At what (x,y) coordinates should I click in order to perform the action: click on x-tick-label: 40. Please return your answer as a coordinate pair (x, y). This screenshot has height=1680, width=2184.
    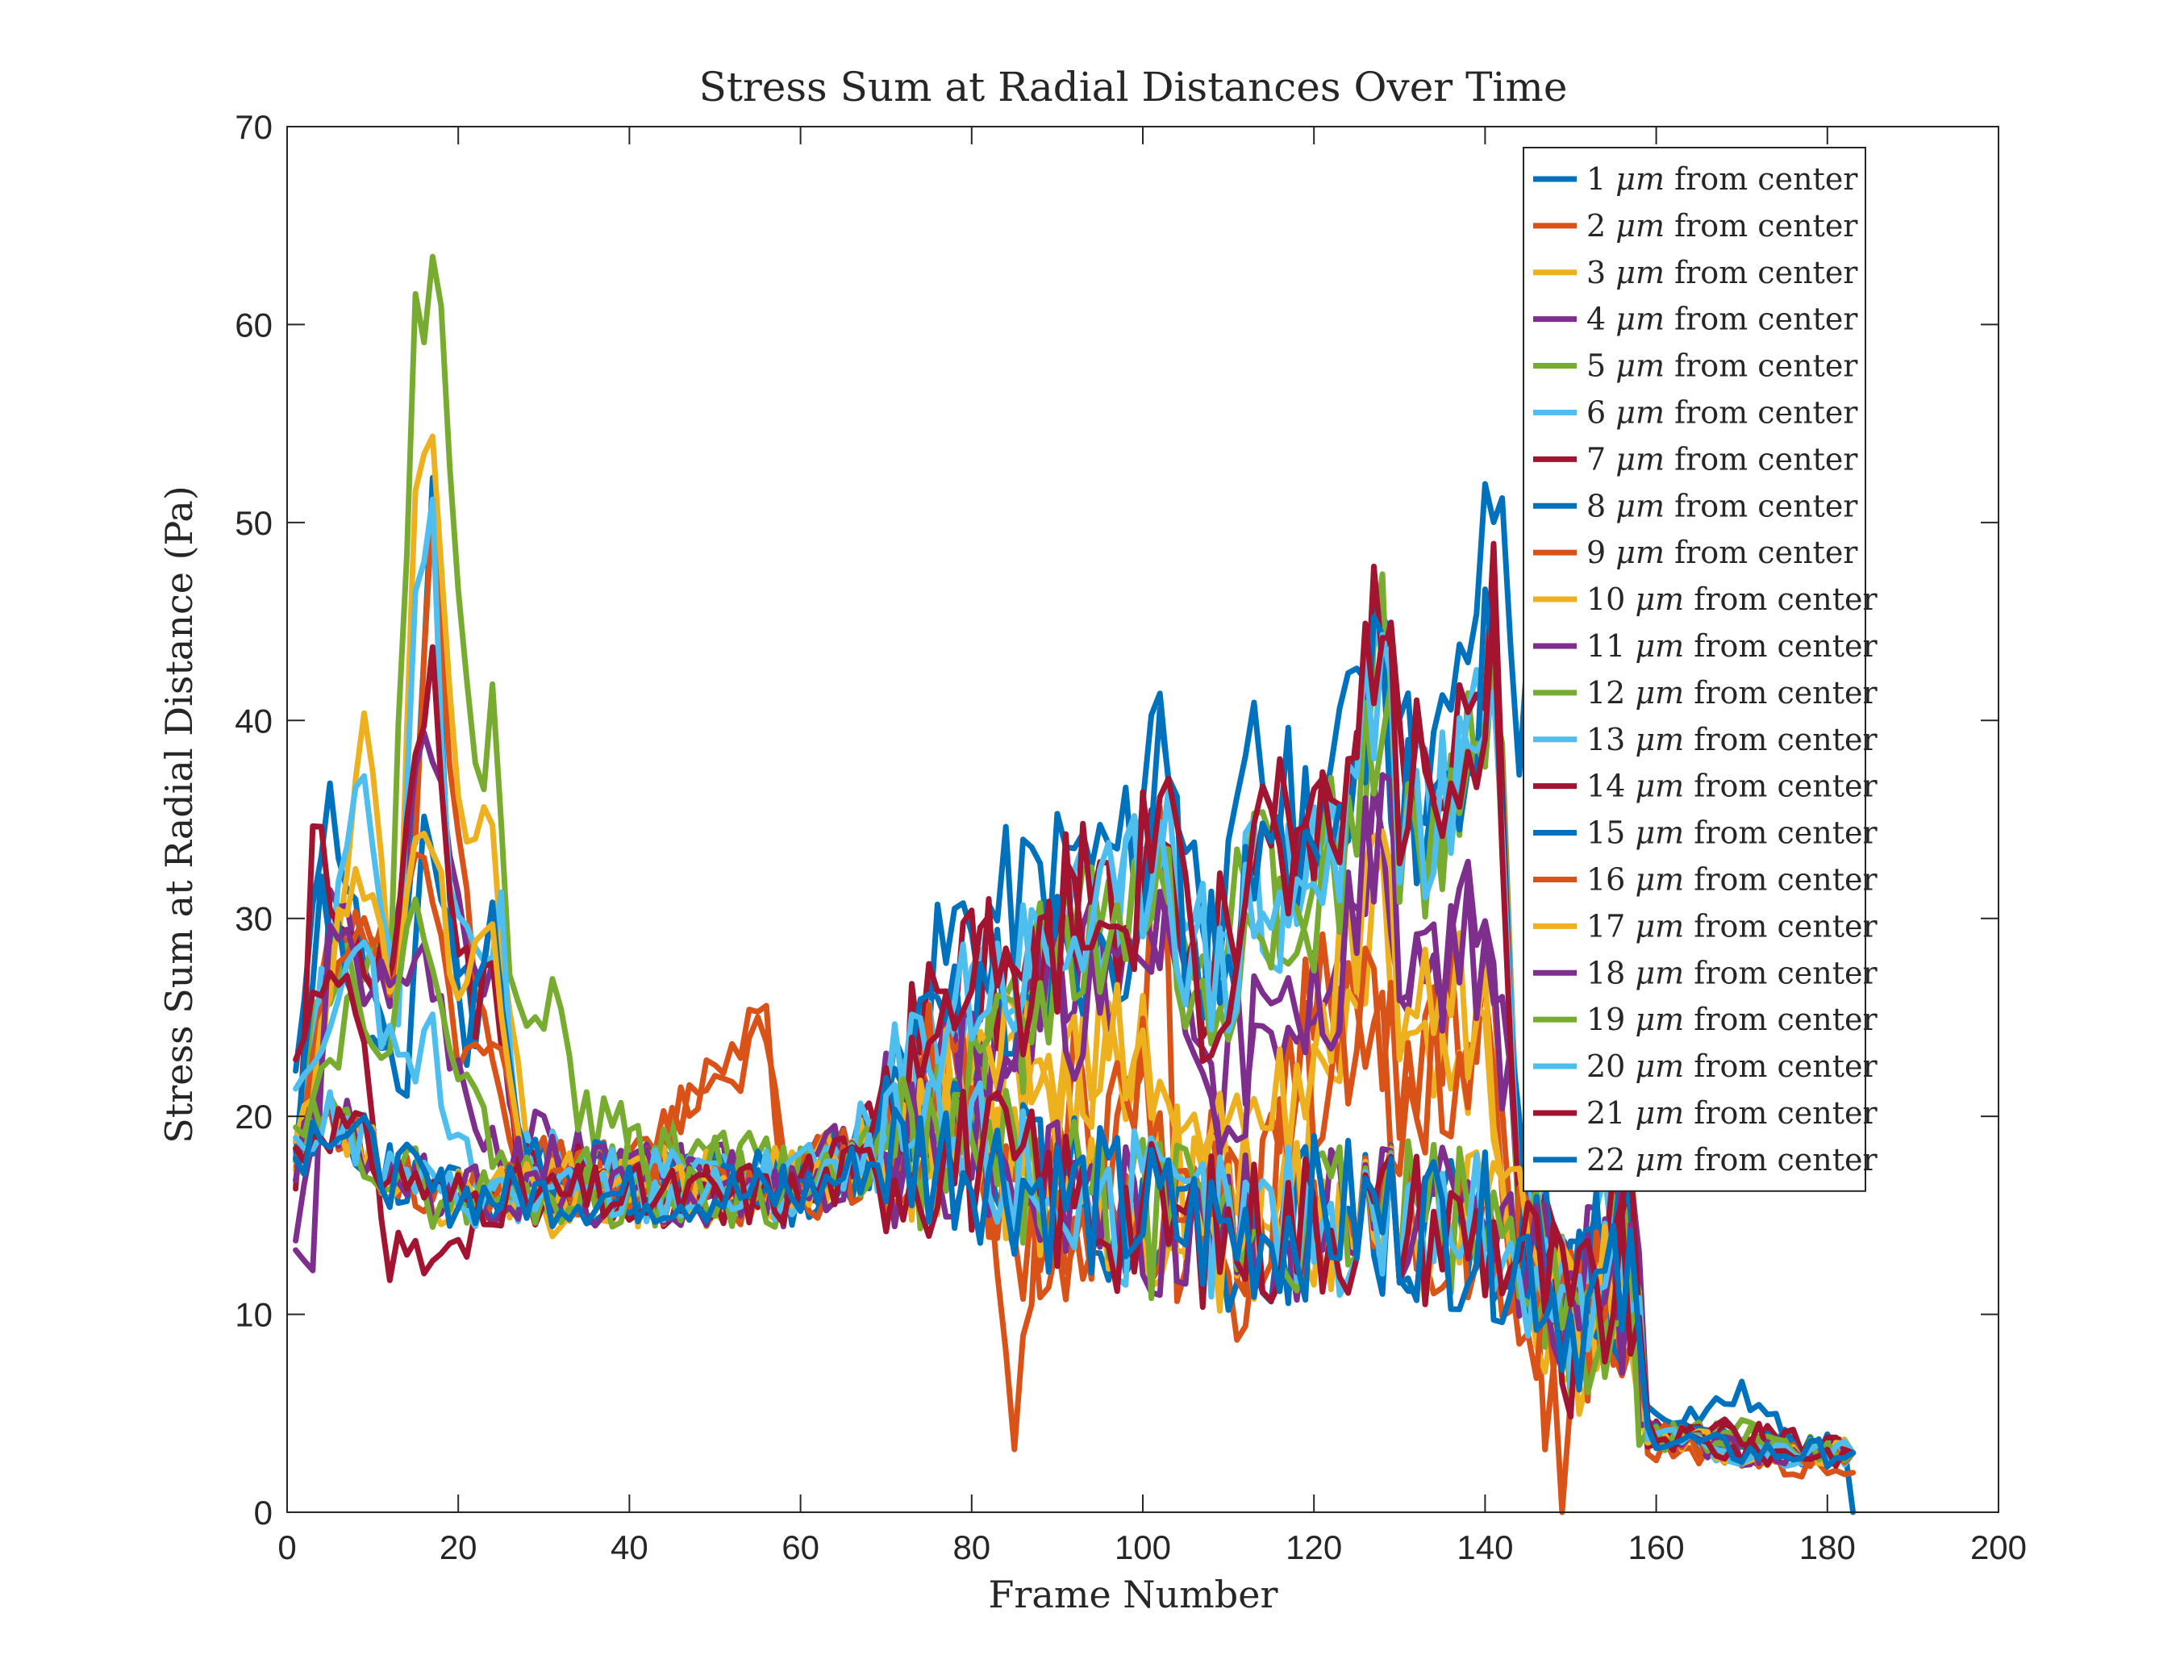
    Looking at the image, I should click on (630, 1547).